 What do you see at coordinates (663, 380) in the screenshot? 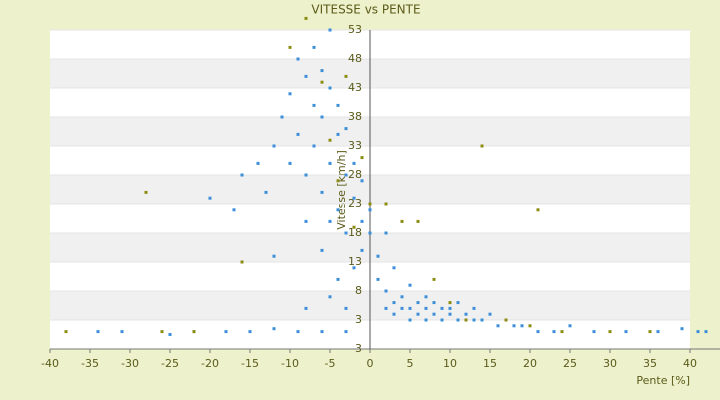
I see `x-axis-title: Pente [%]` at bounding box center [663, 380].